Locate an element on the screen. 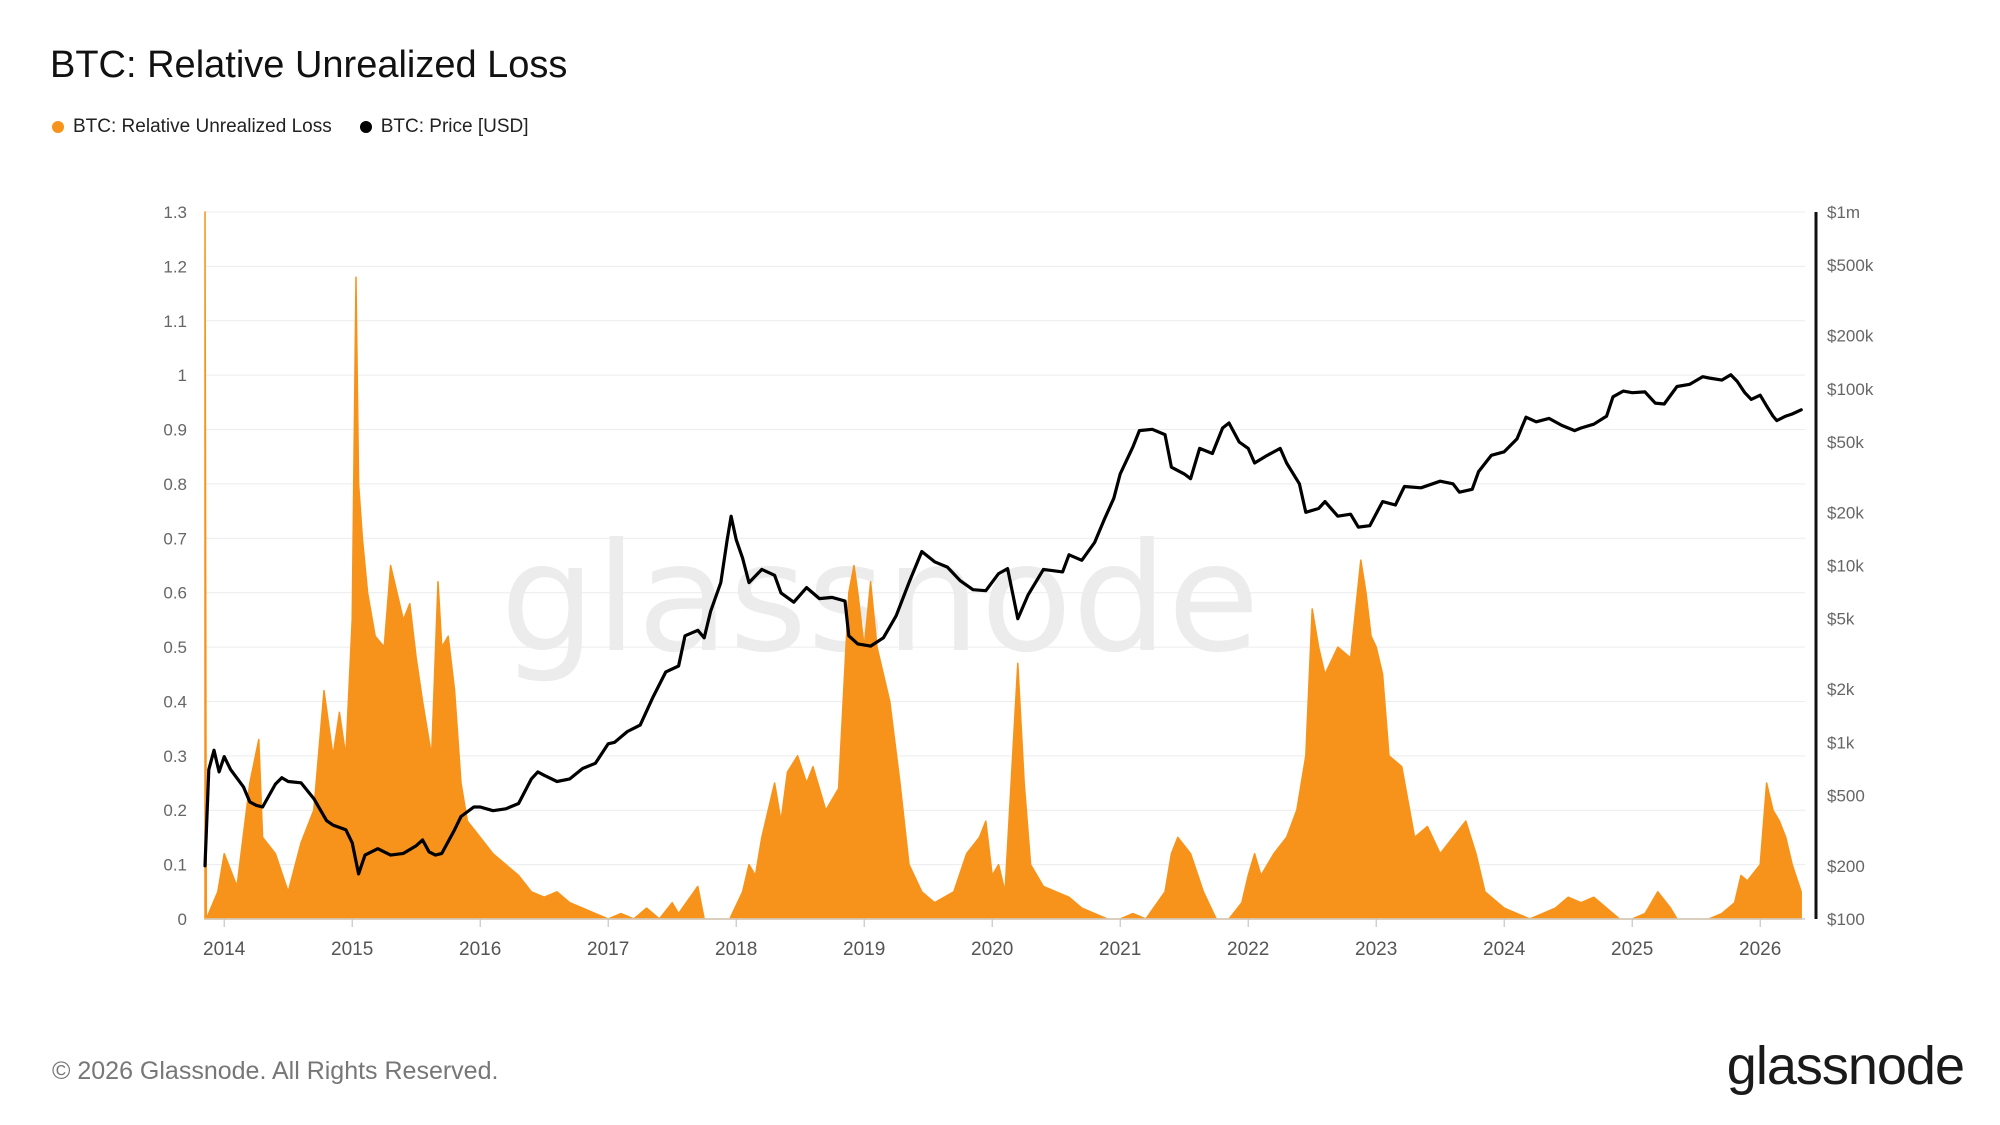 The image size is (2000, 1125). x-tick-label: 2022 is located at coordinates (1248, 949).